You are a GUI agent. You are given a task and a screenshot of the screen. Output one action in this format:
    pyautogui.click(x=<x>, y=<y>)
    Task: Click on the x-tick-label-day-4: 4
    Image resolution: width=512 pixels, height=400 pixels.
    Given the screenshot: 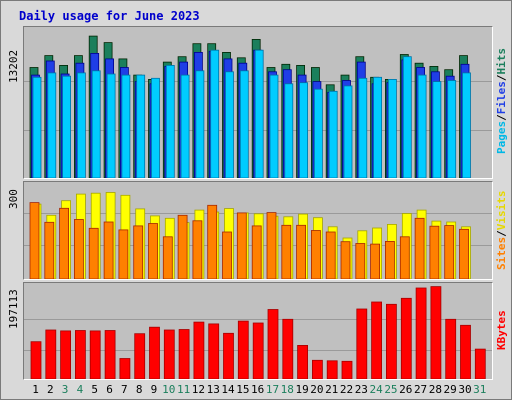 What is the action you would take?
    pyautogui.click(x=80, y=389)
    